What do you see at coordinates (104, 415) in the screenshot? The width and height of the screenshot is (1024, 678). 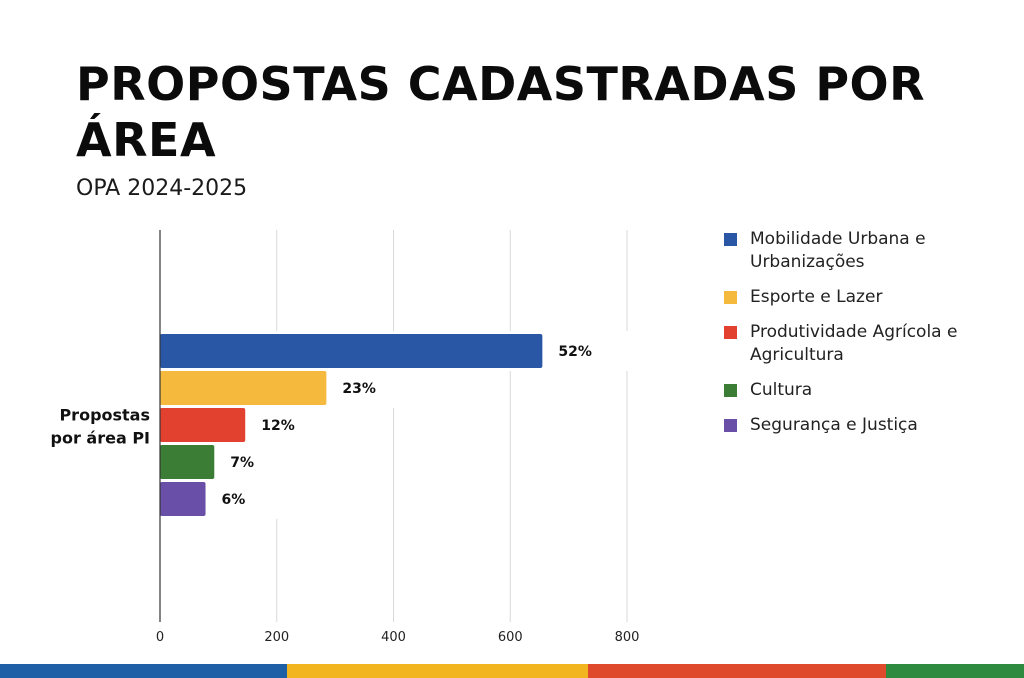 I see `category-label: Propostas` at bounding box center [104, 415].